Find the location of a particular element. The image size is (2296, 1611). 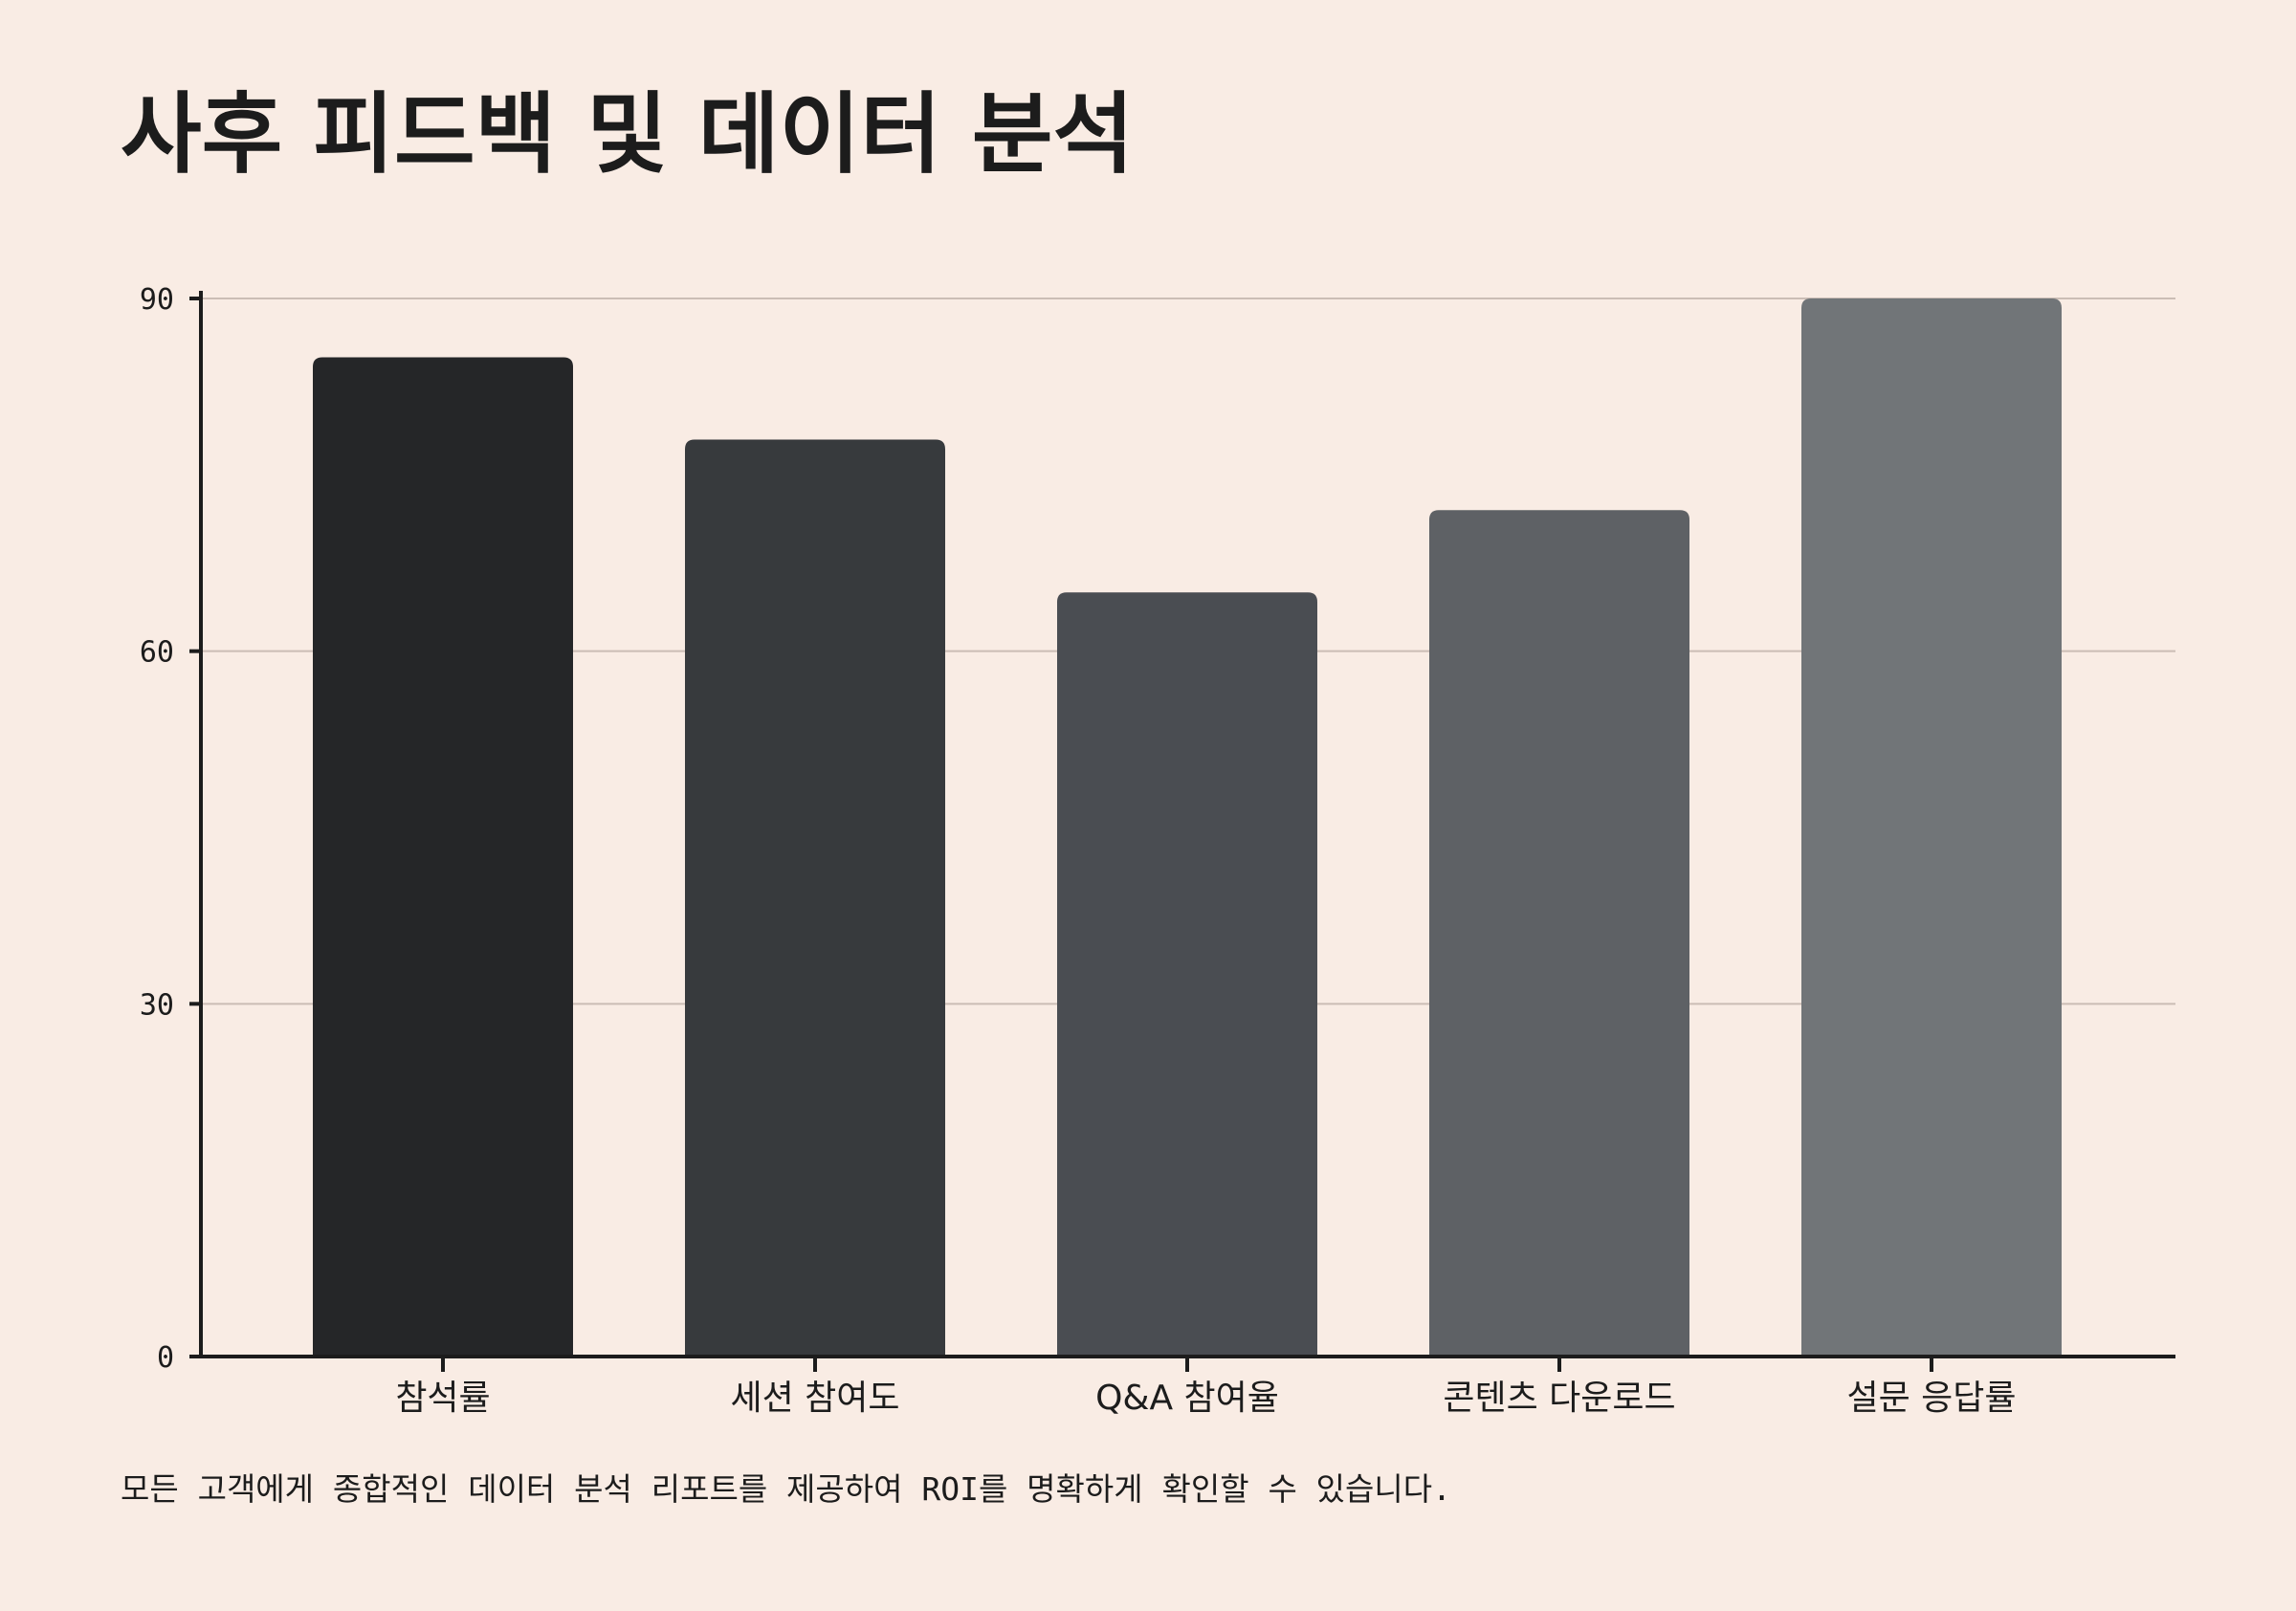

x-axis-ticks: 참석률 세션 참여도 Q&A 참여율 콘텐츠 다운로드 설문 응답률 is located at coordinates (1206, 1387).